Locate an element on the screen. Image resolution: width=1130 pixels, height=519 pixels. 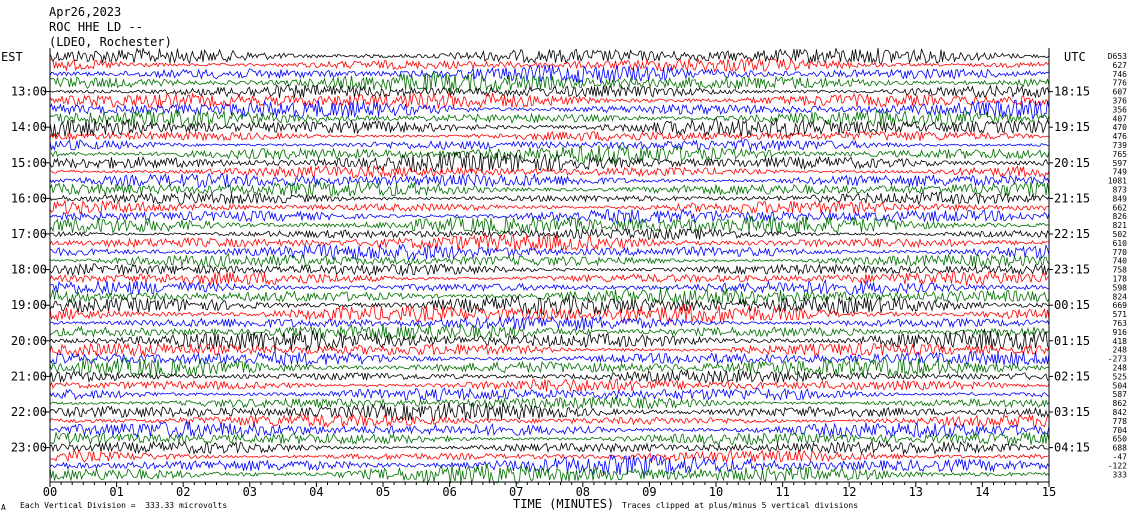
trace-scale-value: 916 is located at coordinates (1120, 332).